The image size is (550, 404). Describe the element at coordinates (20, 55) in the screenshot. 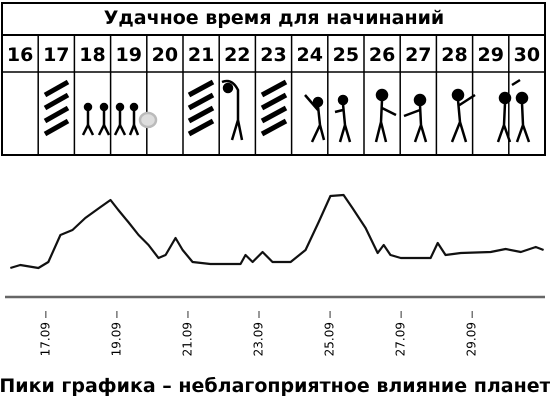

I see `day-label: 16` at that location.